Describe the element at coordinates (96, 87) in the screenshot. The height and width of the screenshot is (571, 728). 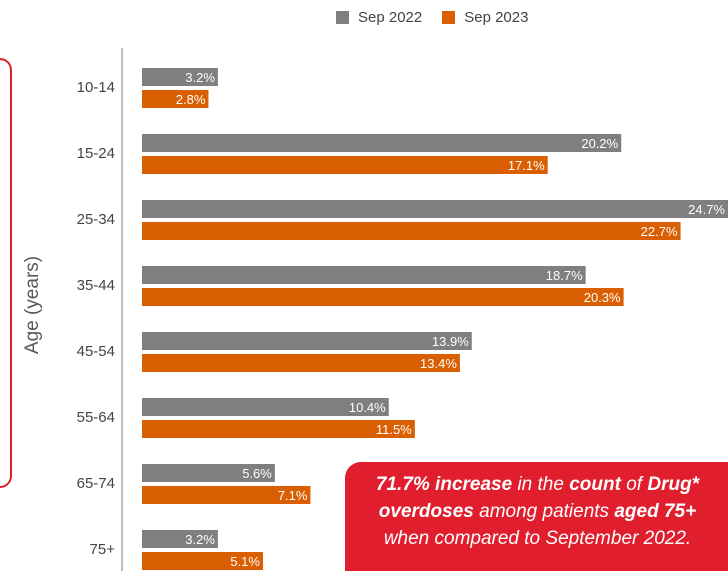
I see `y-tick-label: 10-14` at that location.